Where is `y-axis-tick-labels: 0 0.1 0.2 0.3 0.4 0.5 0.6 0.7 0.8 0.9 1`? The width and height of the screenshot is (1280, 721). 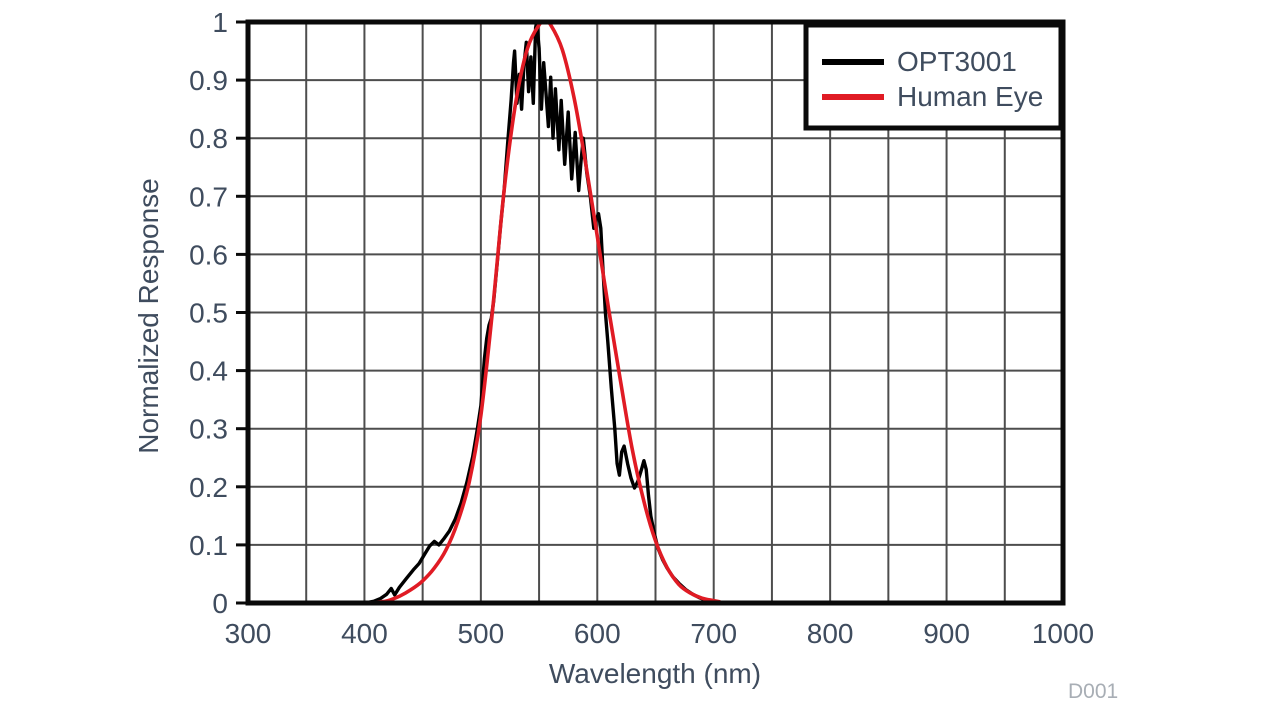
y-axis-tick-labels: 0 0.1 0.2 0.3 0.4 0.5 0.6 0.7 0.8 0.9 1 is located at coordinates (208, 313).